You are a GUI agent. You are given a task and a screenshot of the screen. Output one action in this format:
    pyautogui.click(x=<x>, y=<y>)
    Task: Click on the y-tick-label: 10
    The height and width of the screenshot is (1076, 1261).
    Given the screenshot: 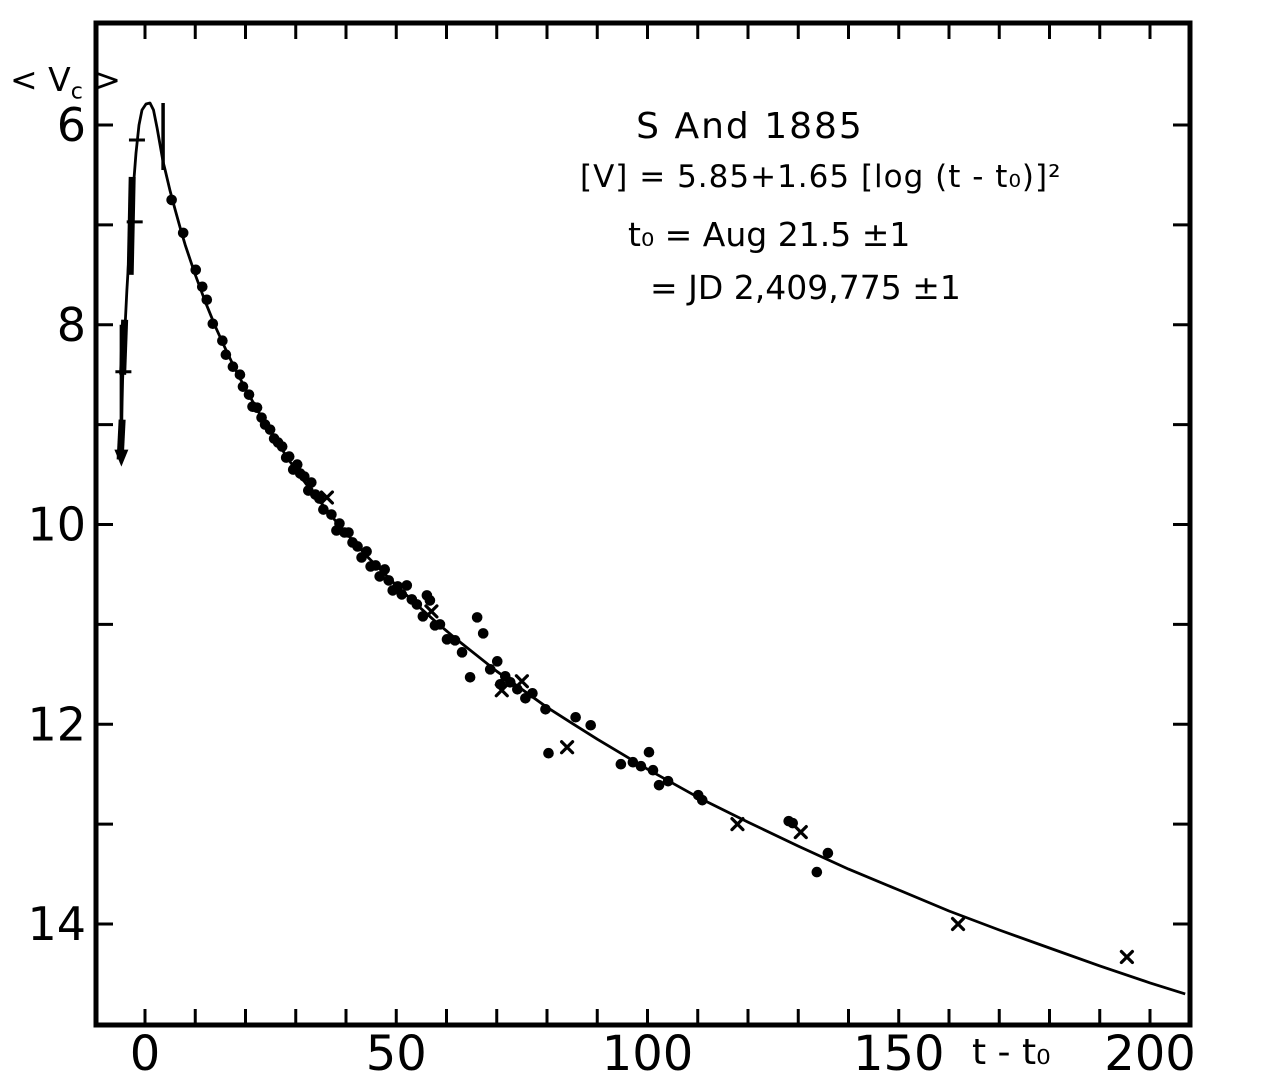 What is the action you would take?
    pyautogui.click(x=56, y=525)
    